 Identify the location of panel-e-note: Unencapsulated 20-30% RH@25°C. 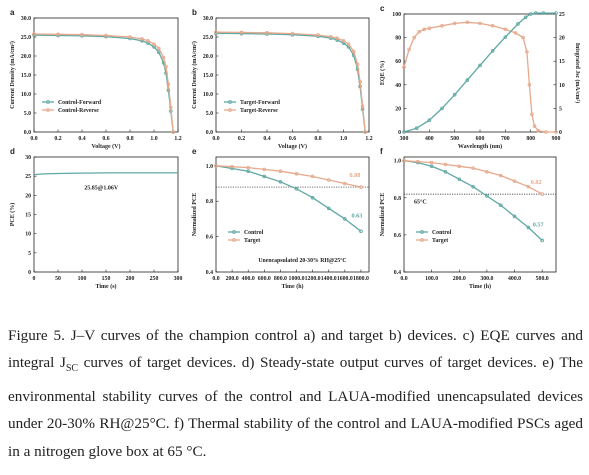
(302, 260).